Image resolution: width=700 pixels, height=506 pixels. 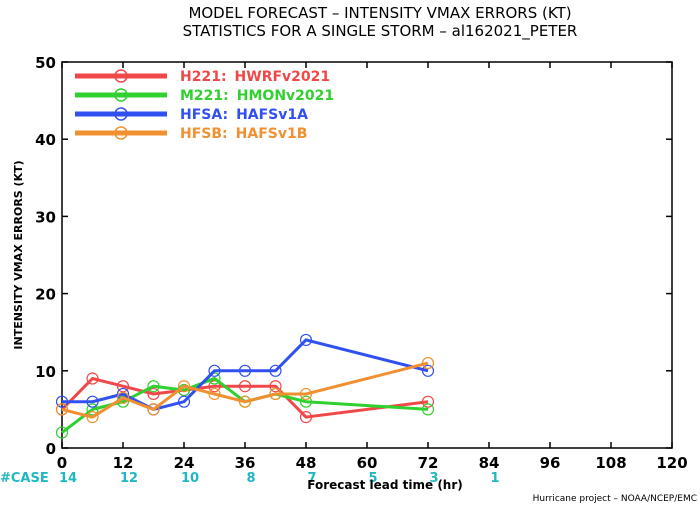 I want to click on x-tick-label: 120, so click(x=671, y=463).